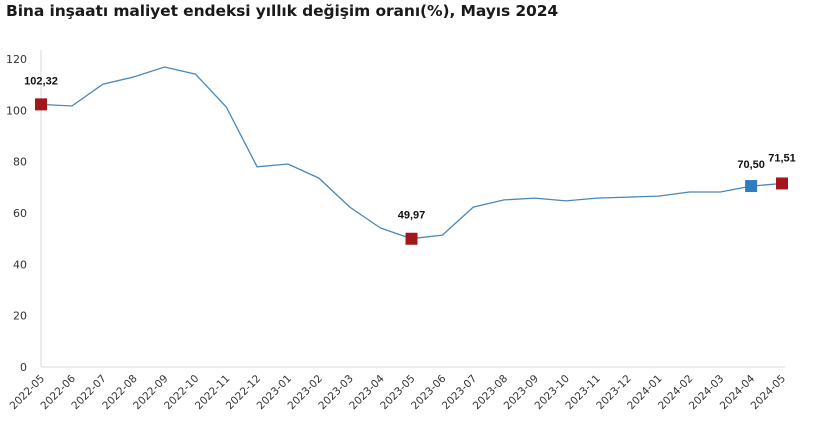 The width and height of the screenshot is (818, 439). Describe the element at coordinates (41, 81) in the screenshot. I see `data-label: 102,32` at that location.